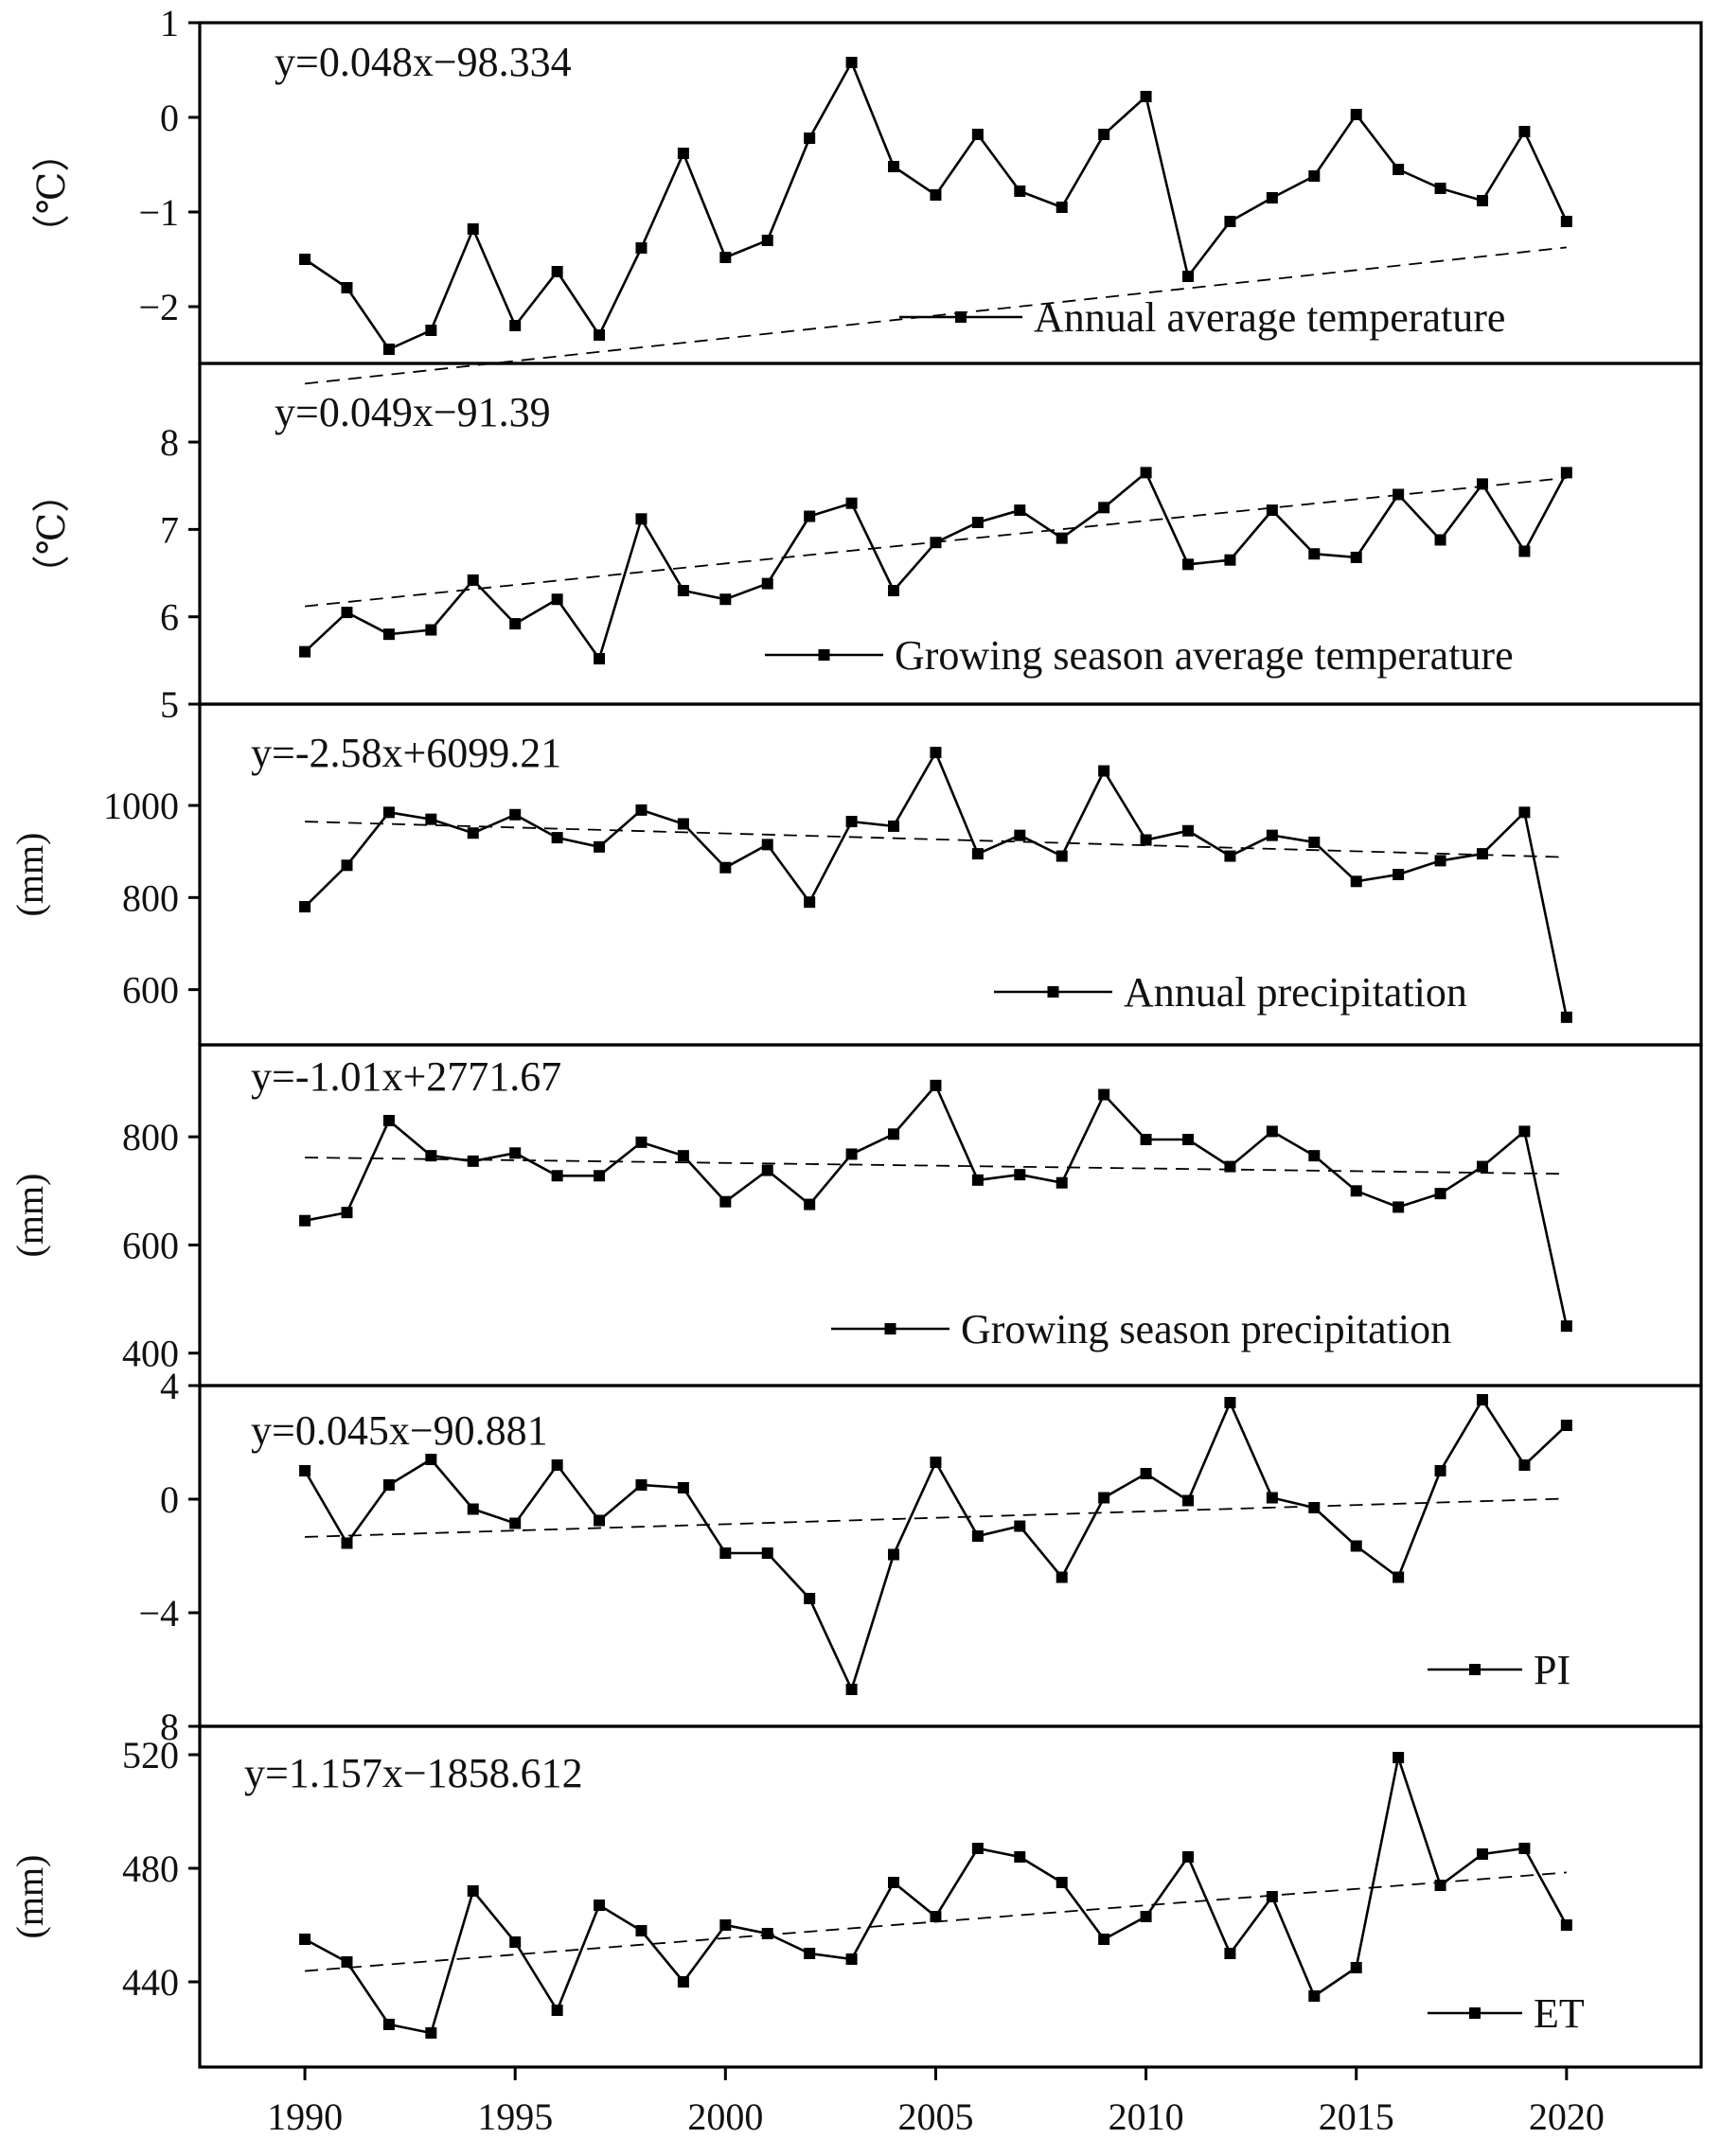 This screenshot has width=1721, height=2156. I want to click on y-tick-label: 800, so click(151, 897).